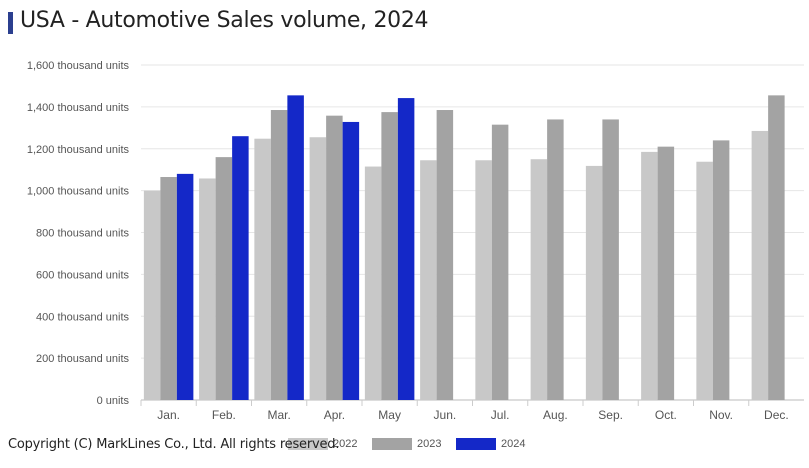  I want to click on x-tick-label: Jul., so click(500, 415).